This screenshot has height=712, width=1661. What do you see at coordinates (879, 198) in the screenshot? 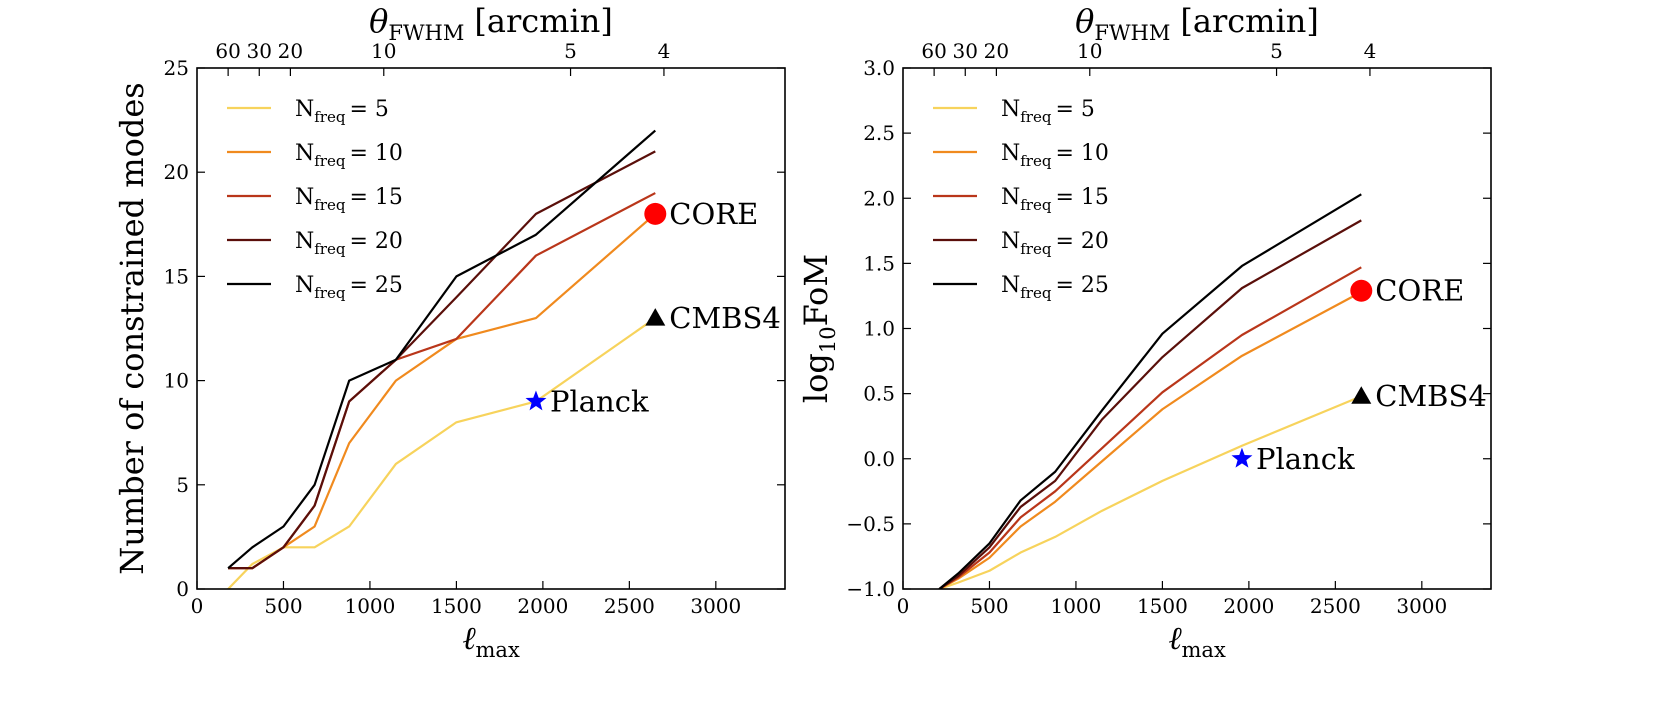
I see `y-tick-label: 2.0` at bounding box center [879, 198].